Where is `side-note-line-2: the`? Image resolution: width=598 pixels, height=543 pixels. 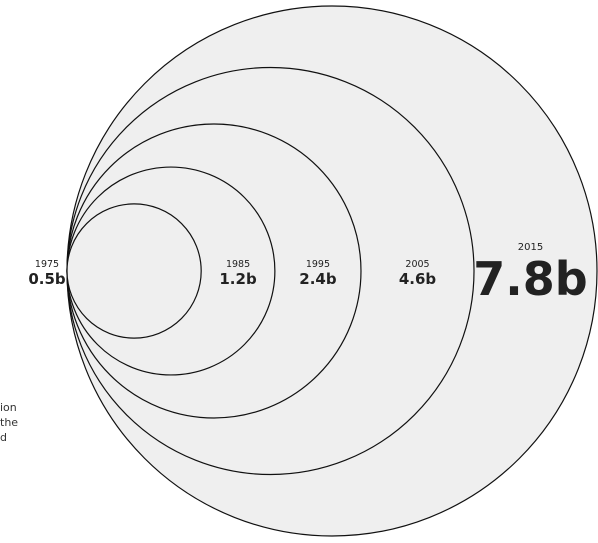 side-note-line-2: the is located at coordinates (9, 422).